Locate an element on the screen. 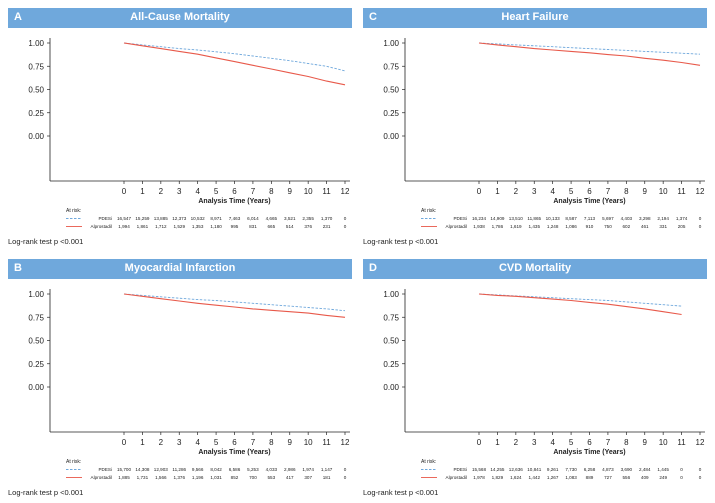 The height and width of the screenshot is (503, 715). panel-letter: D is located at coordinates (373, 268).